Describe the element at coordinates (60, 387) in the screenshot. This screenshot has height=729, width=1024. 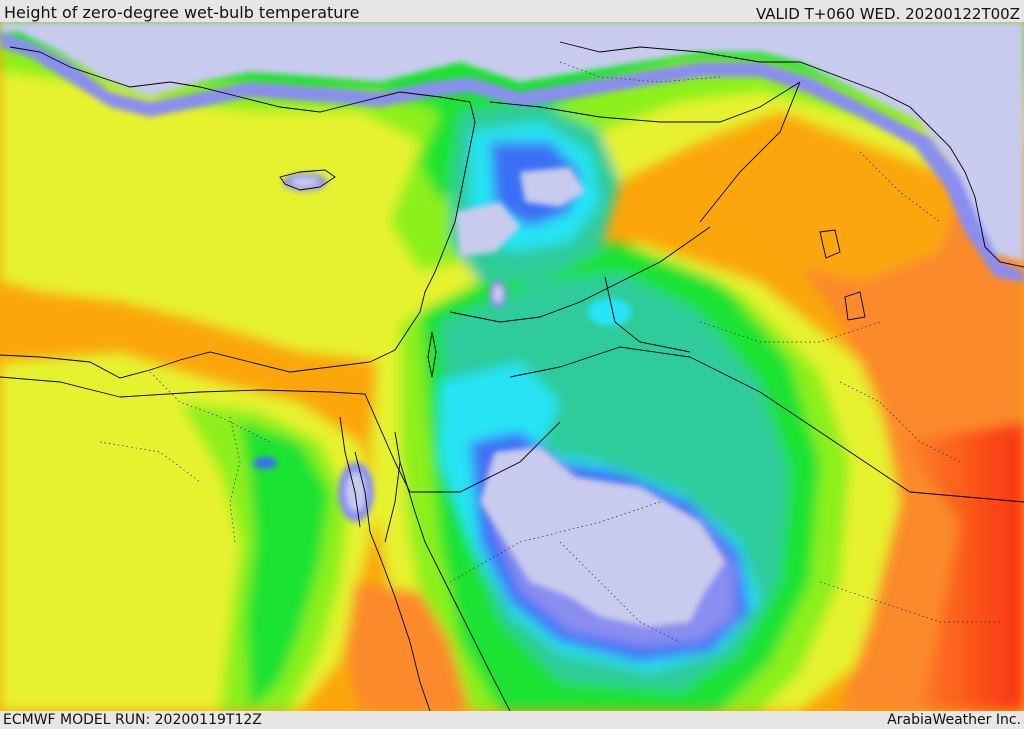
I see `border-egypt-libya` at that location.